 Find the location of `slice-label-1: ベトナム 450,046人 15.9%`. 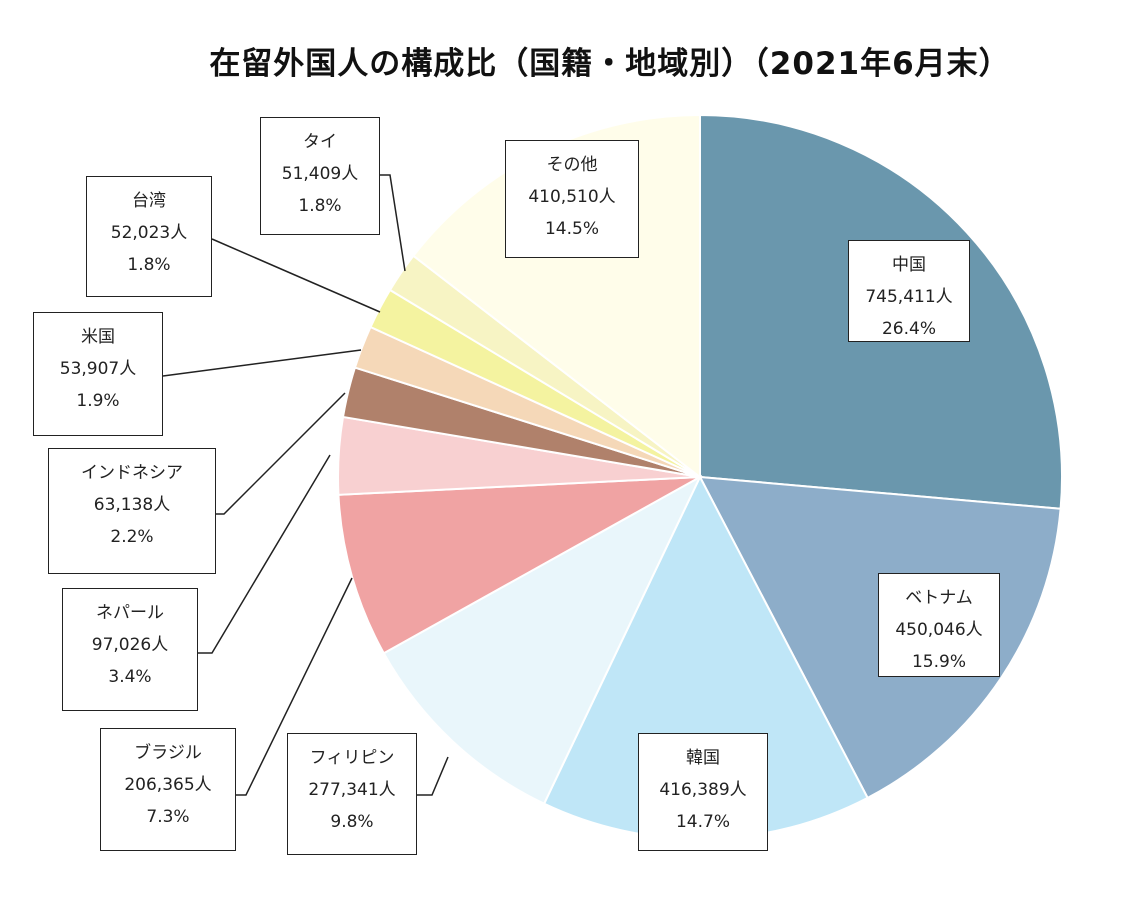

slice-label-1: ベトナム 450,046人 15.9% is located at coordinates (939, 625).